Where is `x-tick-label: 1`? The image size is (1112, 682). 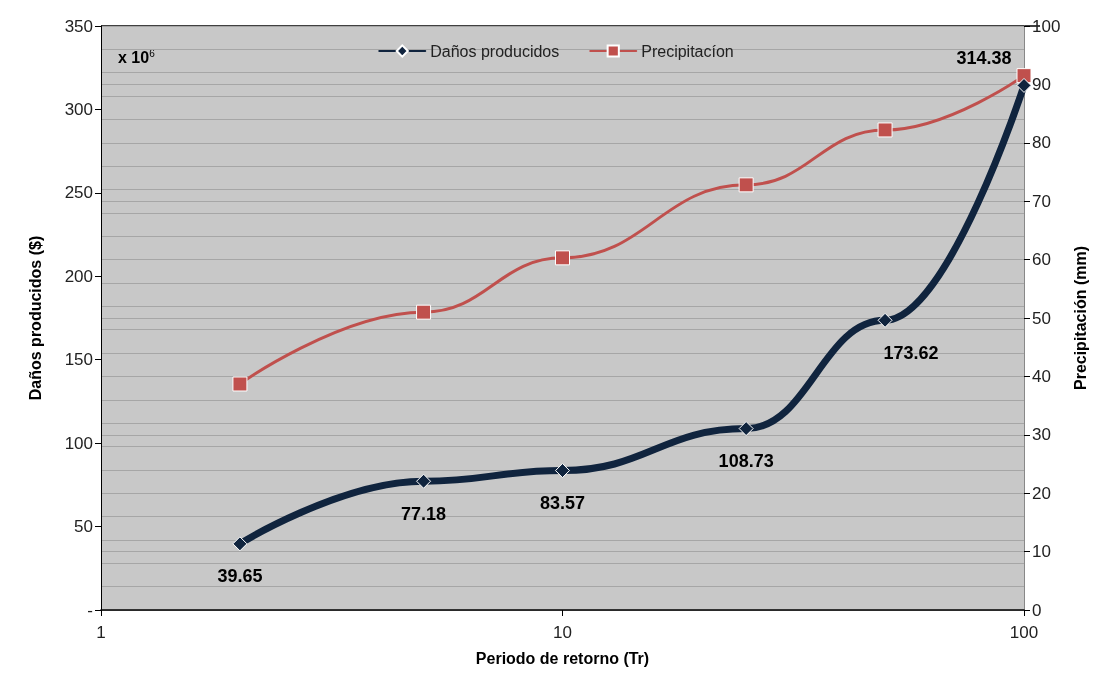 x-tick-label: 1 is located at coordinates (101, 632).